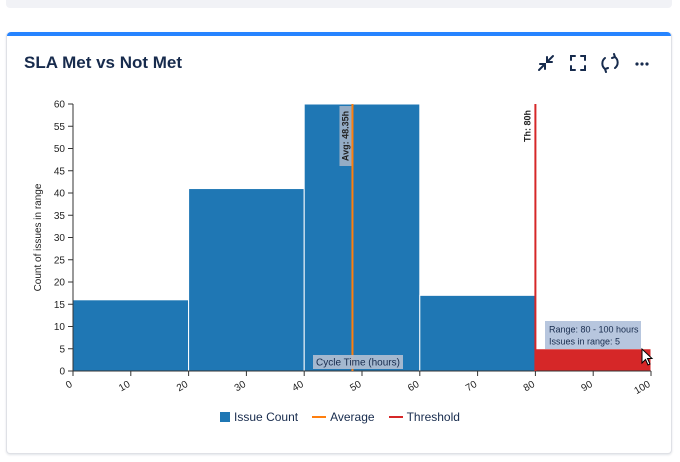 The image size is (680, 462). I want to click on collapse-button, so click(546, 63).